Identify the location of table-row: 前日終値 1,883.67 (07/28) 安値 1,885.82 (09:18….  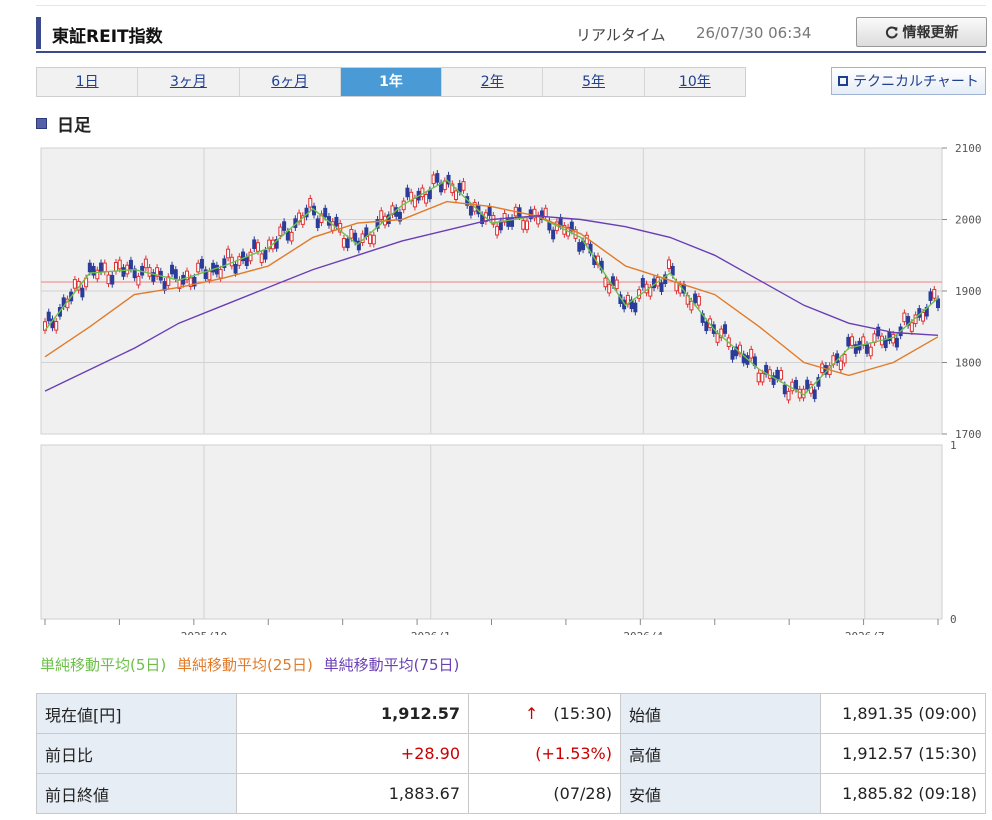
(511, 793).